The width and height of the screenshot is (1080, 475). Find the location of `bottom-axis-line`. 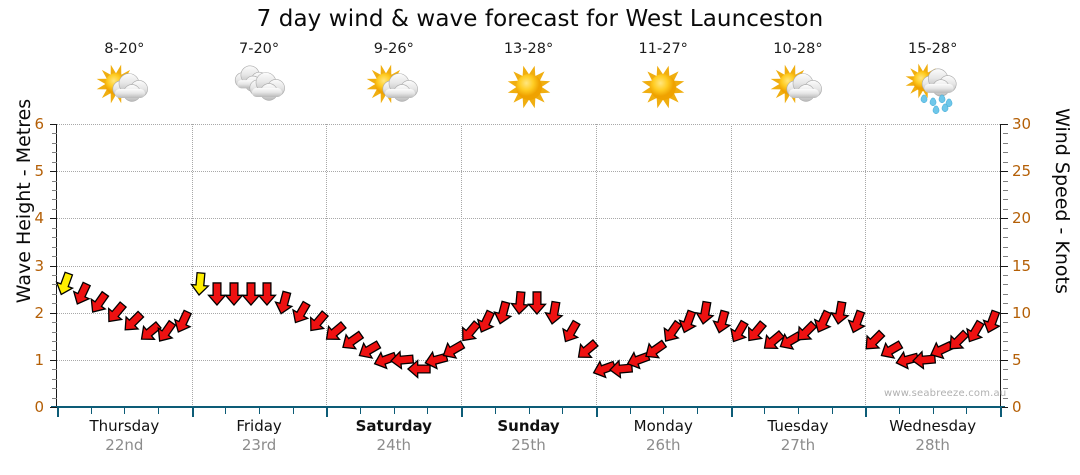

bottom-axis-line is located at coordinates (528, 407).